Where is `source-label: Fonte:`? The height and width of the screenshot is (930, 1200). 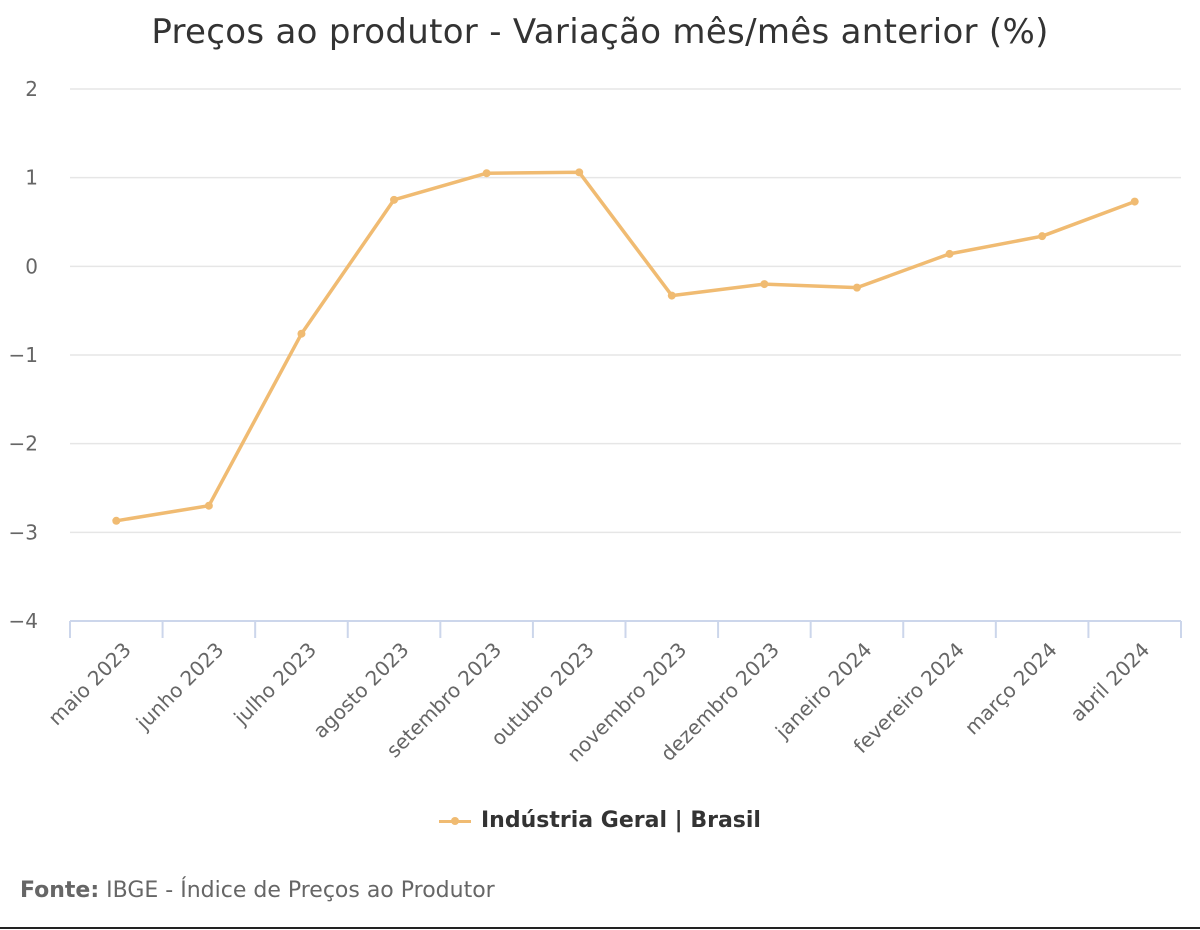 source-label: Fonte: is located at coordinates (60, 890).